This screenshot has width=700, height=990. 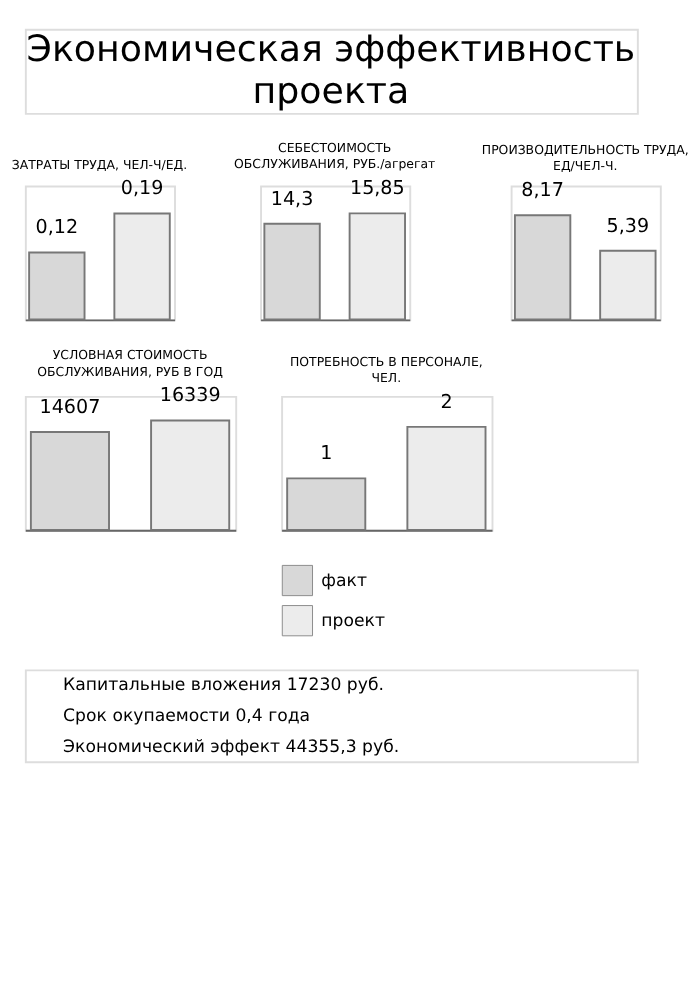 What do you see at coordinates (70, 407) in the screenshot?
I see `data-label: 14607` at bounding box center [70, 407].